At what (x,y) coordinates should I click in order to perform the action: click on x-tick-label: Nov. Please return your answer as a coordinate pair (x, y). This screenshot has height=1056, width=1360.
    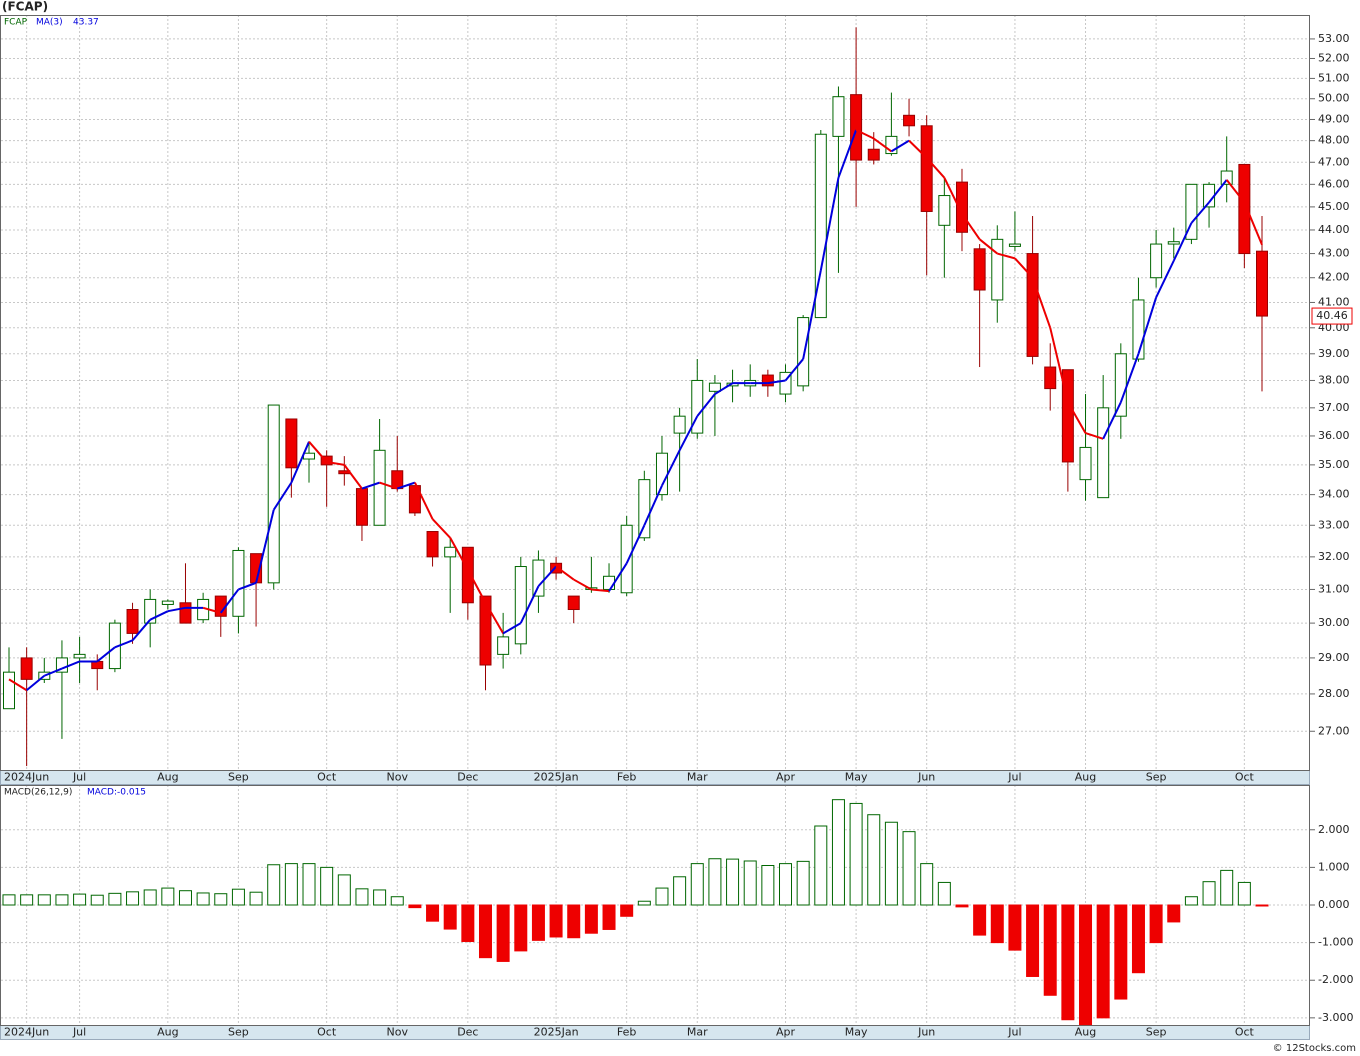
    Looking at the image, I should click on (398, 777).